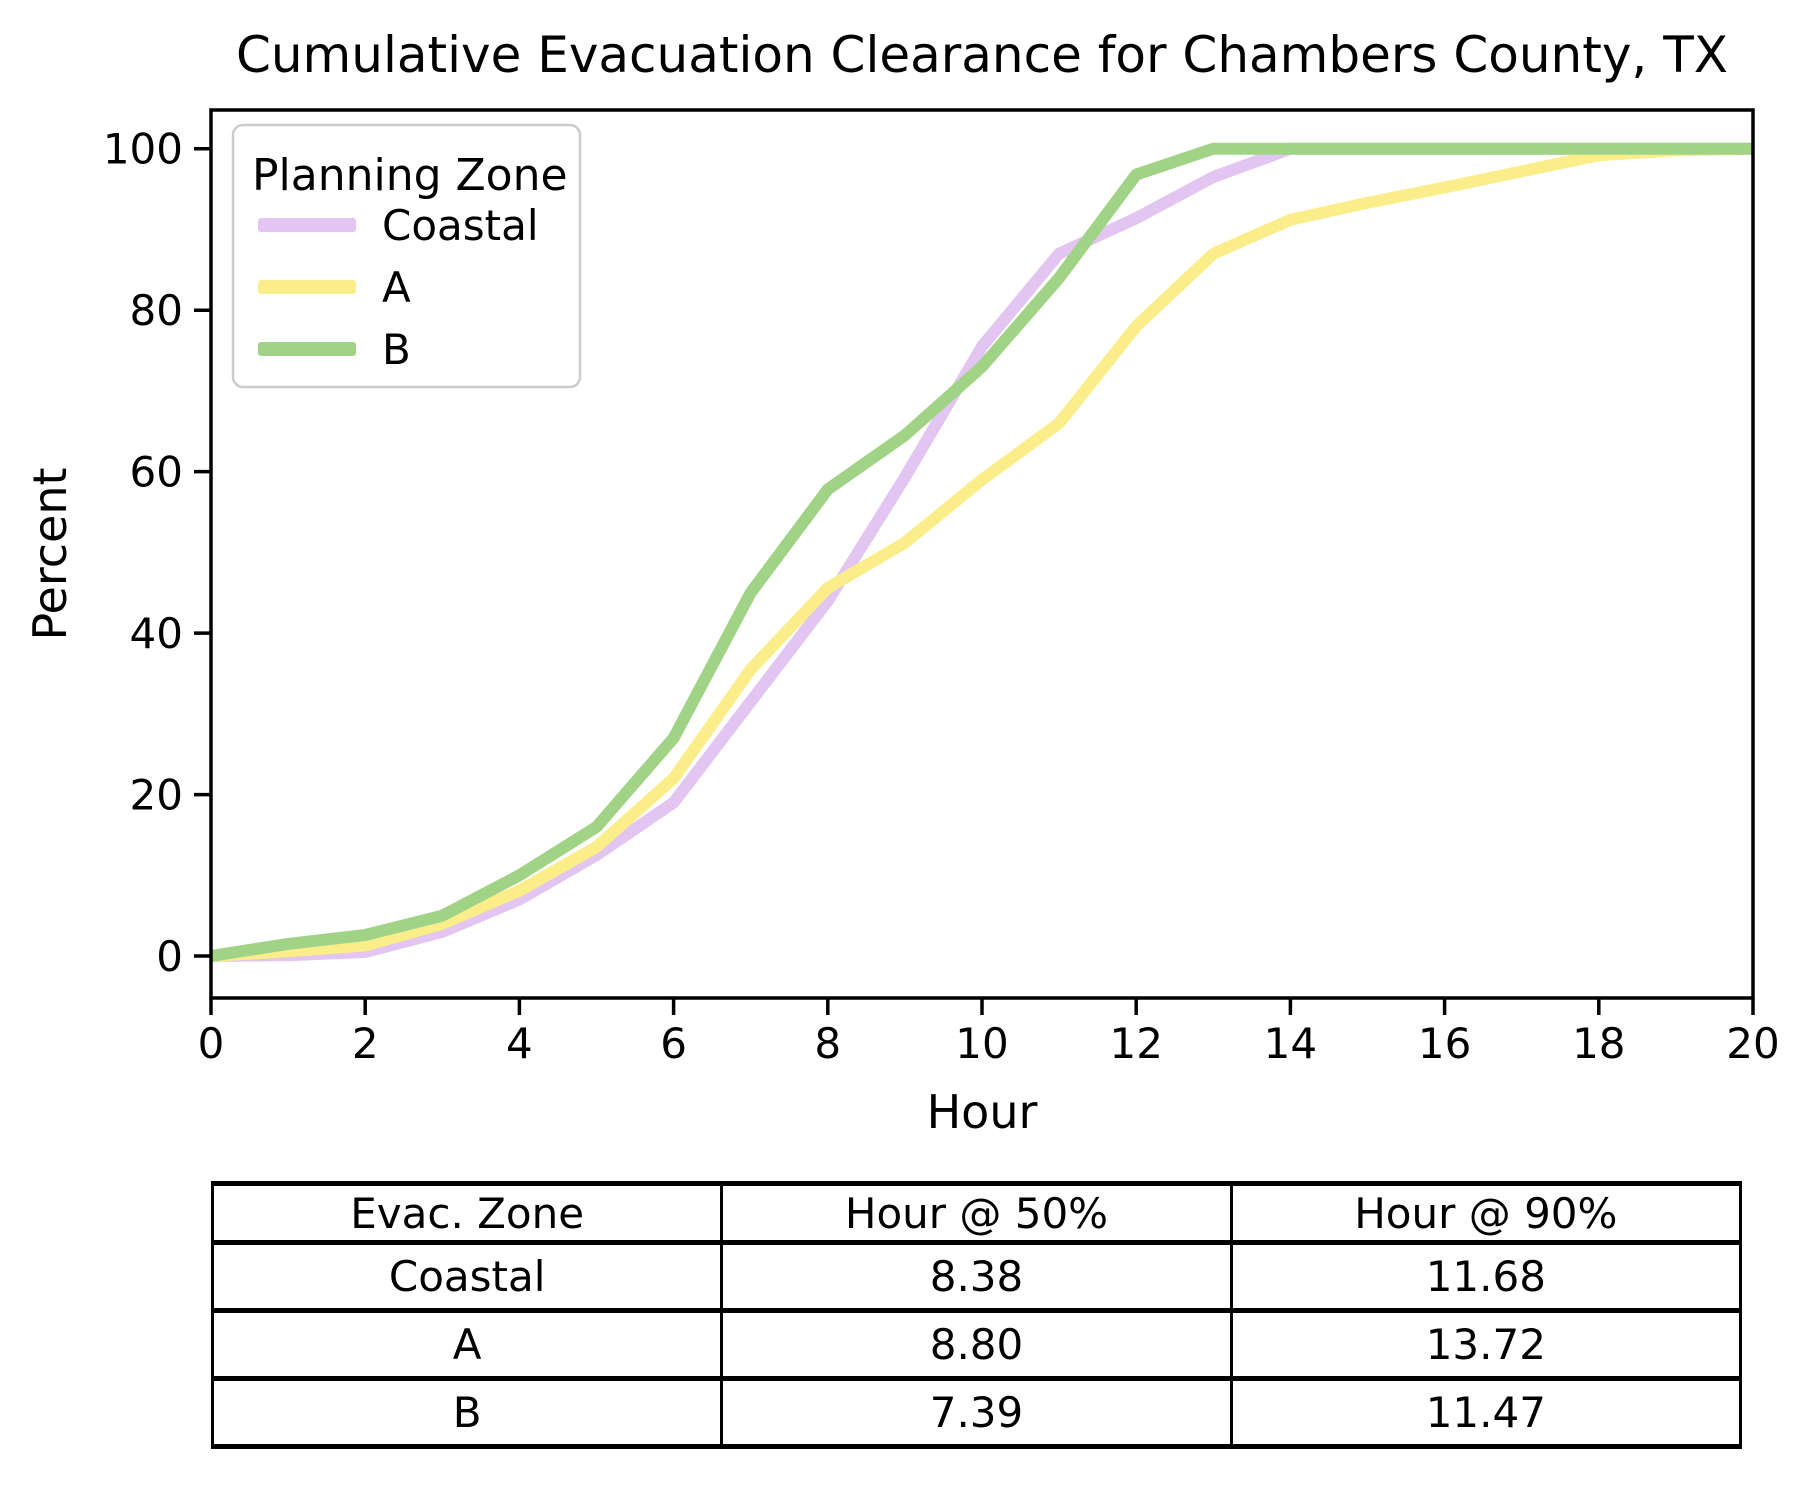 This screenshot has height=1500, width=1800. What do you see at coordinates (307, 225) in the screenshot?
I see `legend-swatch-coastal` at bounding box center [307, 225].